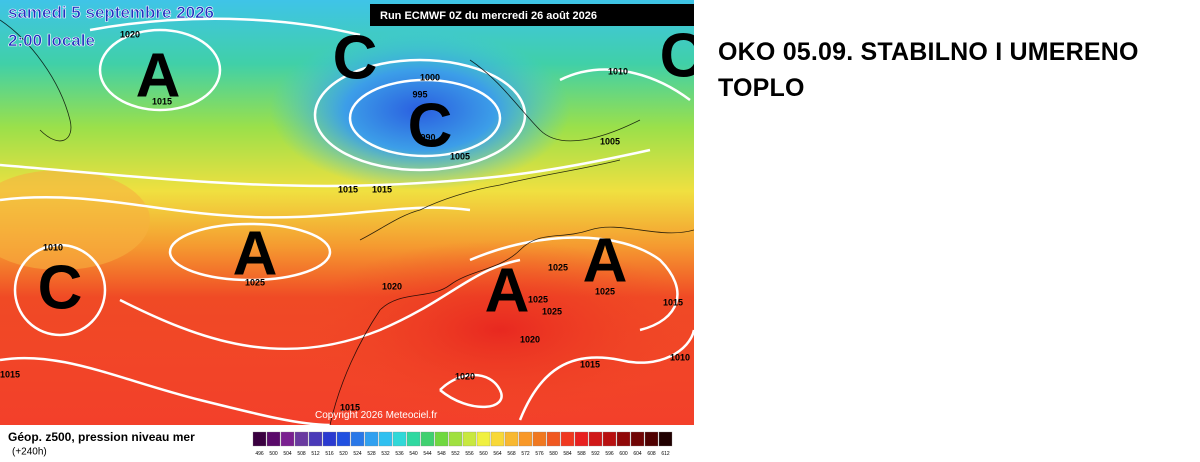  What do you see at coordinates (488, 16) in the screenshot?
I see `run-info: Run ECMWF 0Z du mercredi 26 août 2026` at bounding box center [488, 16].